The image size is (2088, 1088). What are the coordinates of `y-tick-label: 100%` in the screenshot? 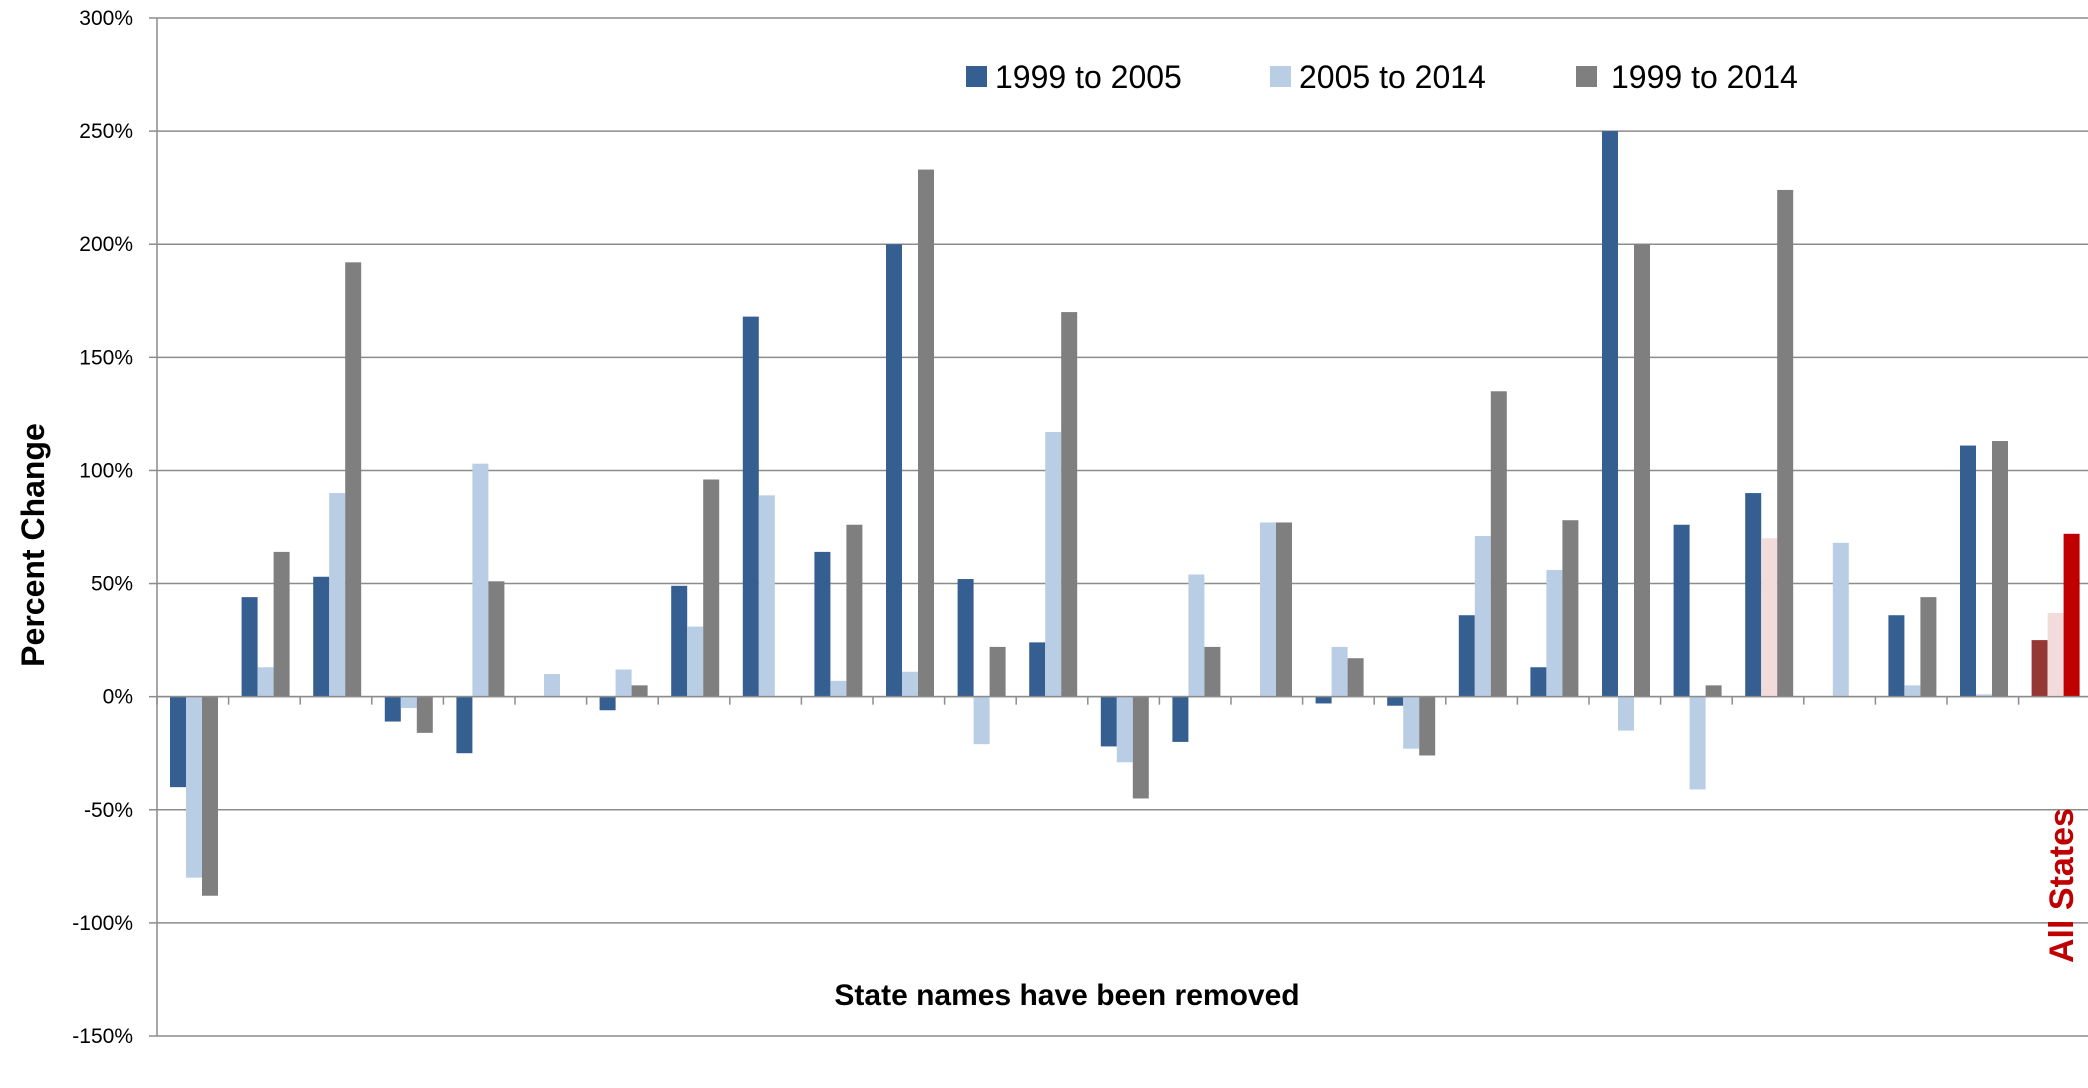 It's located at (106, 470).